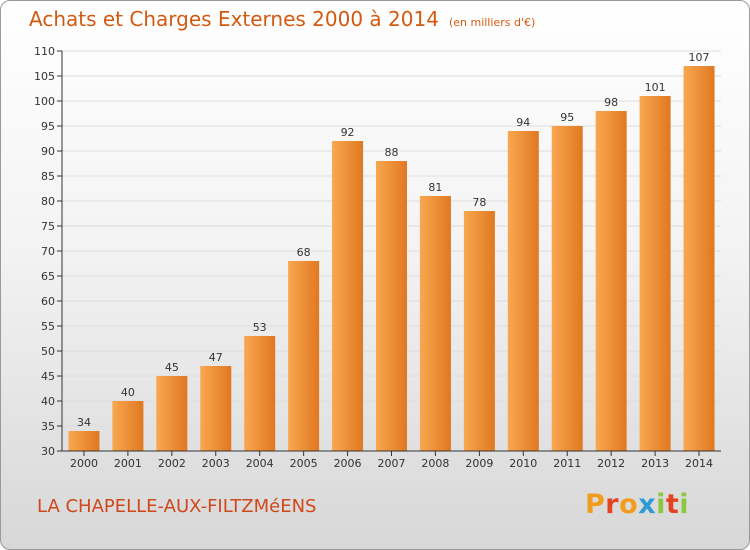  I want to click on x-tick-label-2003: 2003, so click(216, 463).